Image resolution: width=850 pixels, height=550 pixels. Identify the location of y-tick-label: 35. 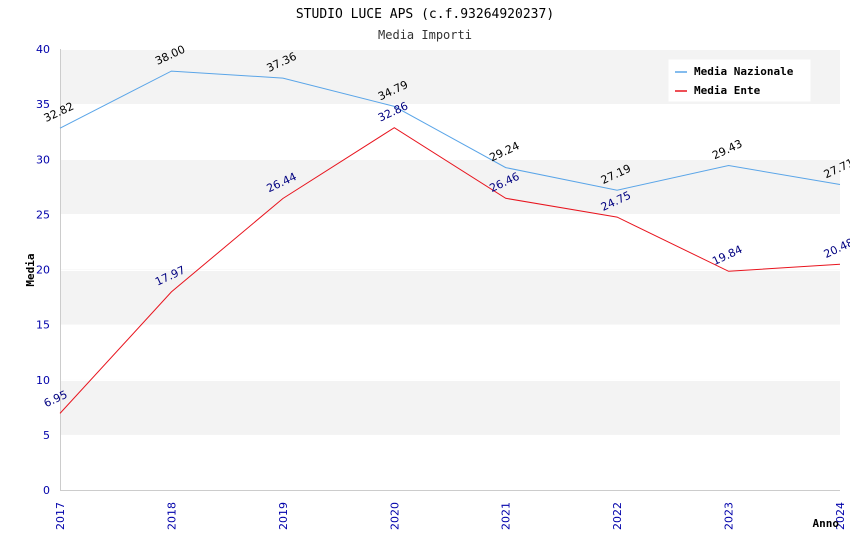
(43, 104).